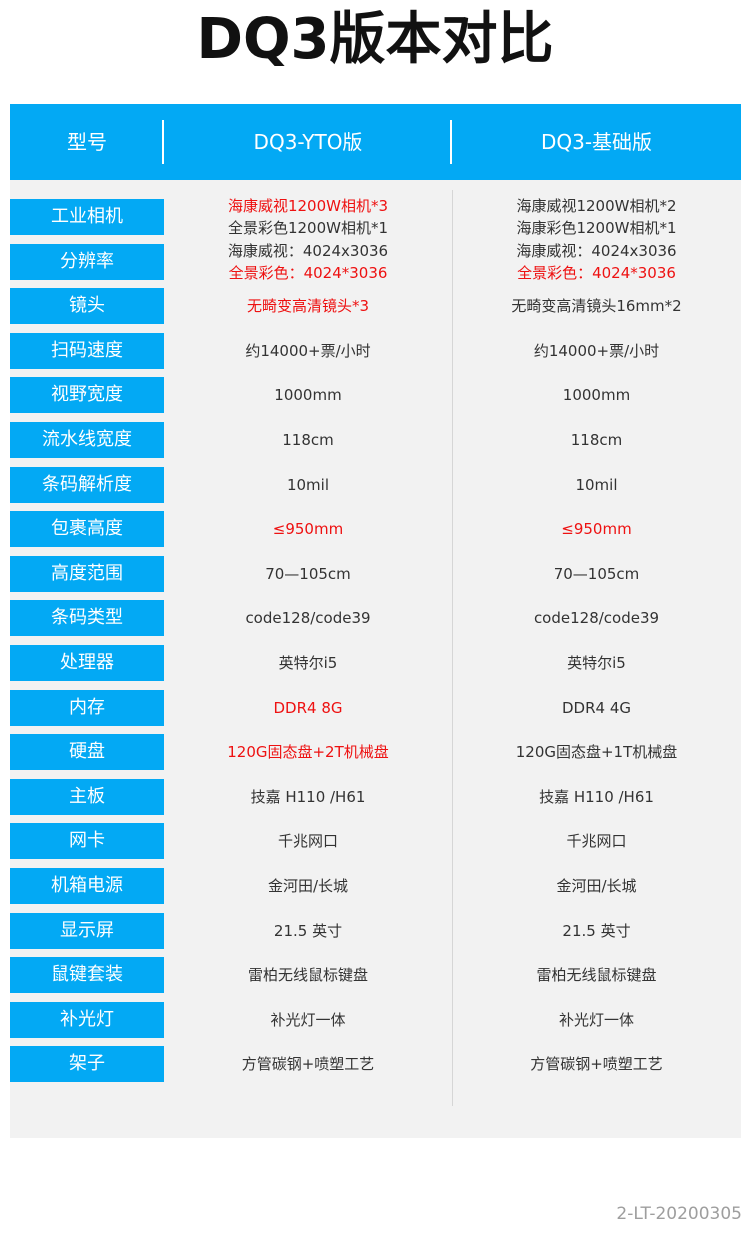 The image size is (750, 1247). Describe the element at coordinates (87, 142) in the screenshot. I see `header-model-label: 型号` at that location.